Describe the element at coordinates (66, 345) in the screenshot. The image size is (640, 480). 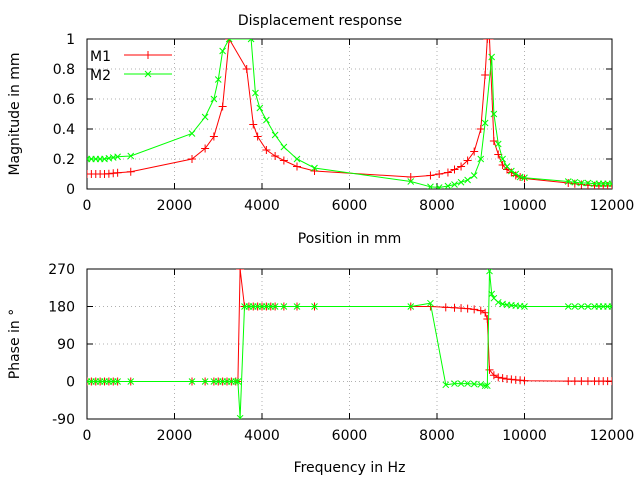
I see `y-tick-label: 90` at that location.